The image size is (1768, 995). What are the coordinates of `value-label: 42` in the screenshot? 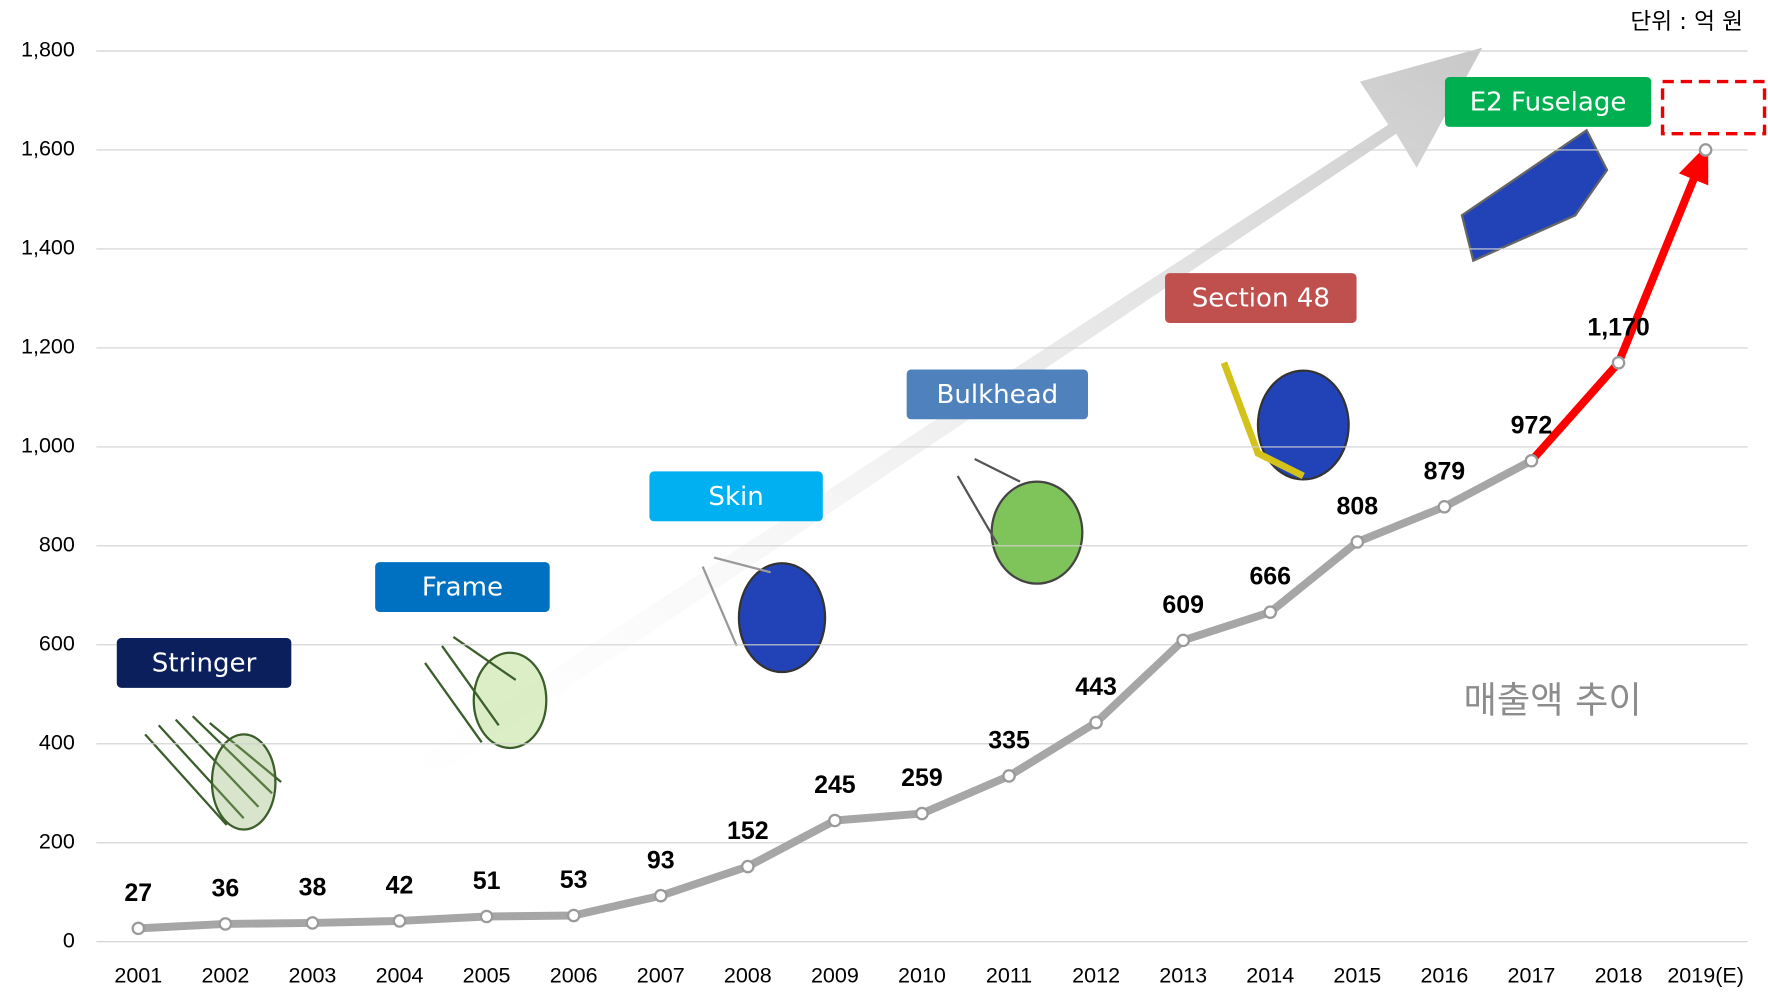 It's located at (400, 886).